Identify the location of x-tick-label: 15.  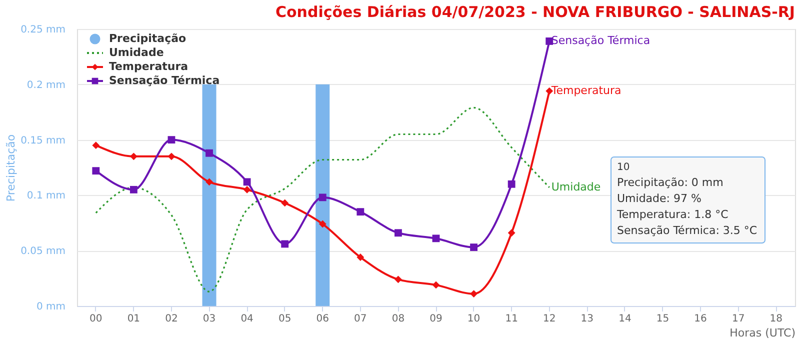
(663, 319).